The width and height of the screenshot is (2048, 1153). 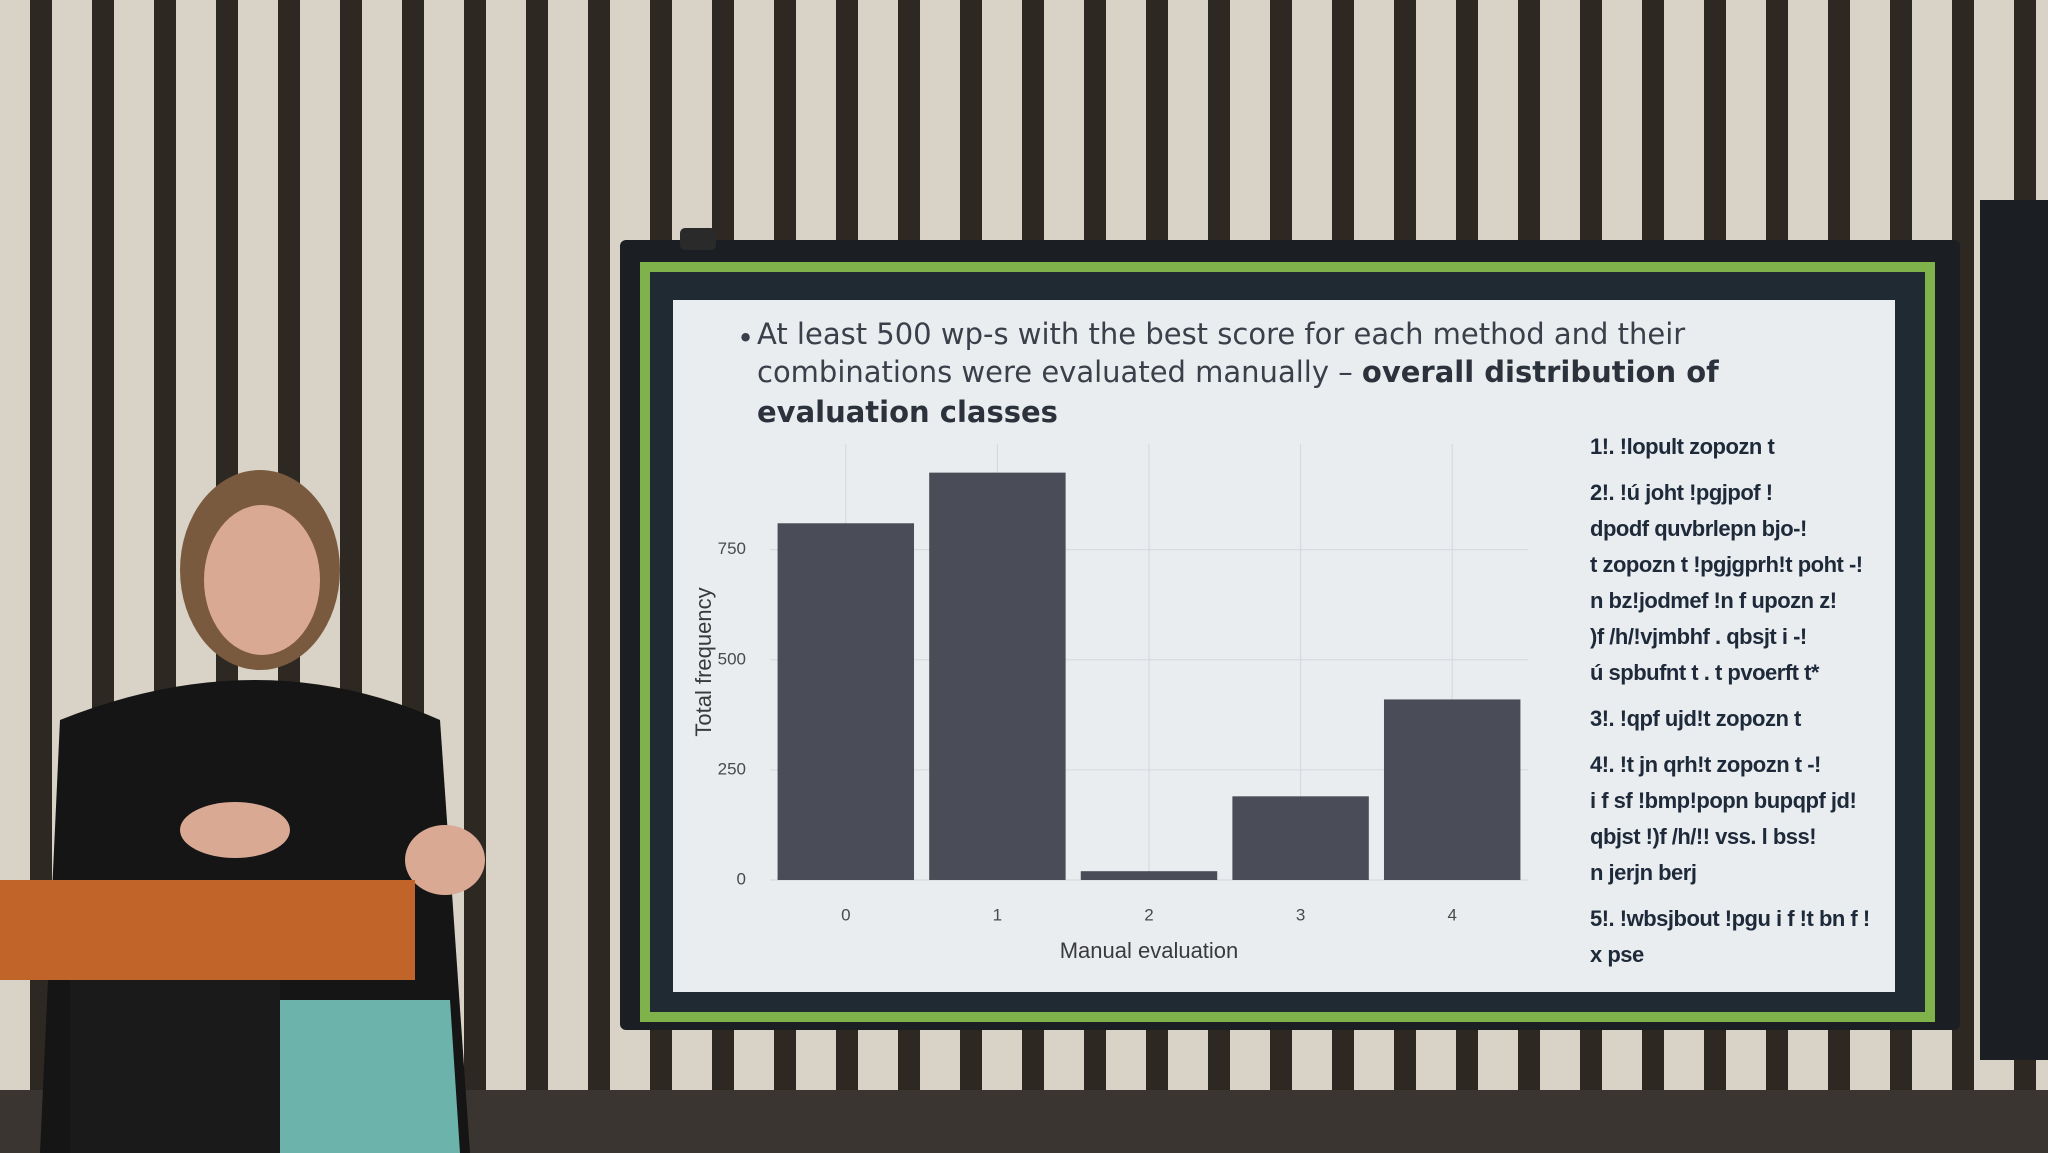 I want to click on x-axis-title: Manual evaluation, so click(x=1149, y=950).